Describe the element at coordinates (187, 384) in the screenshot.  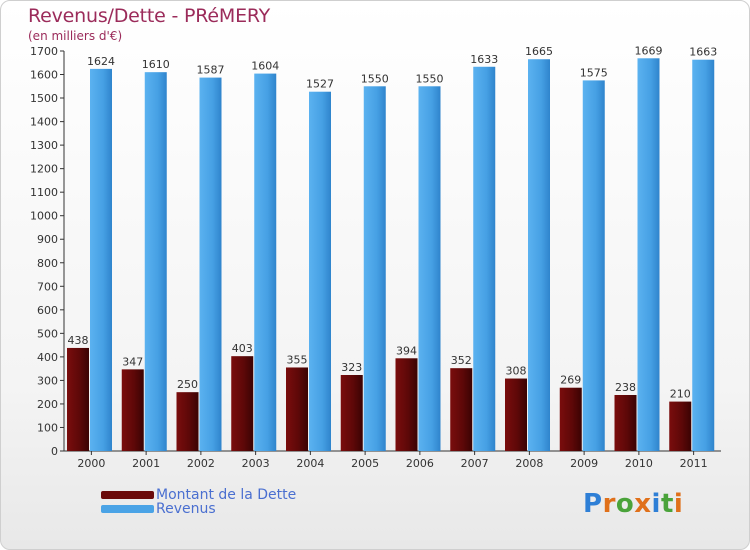
I see `data-label-dette: 250` at that location.